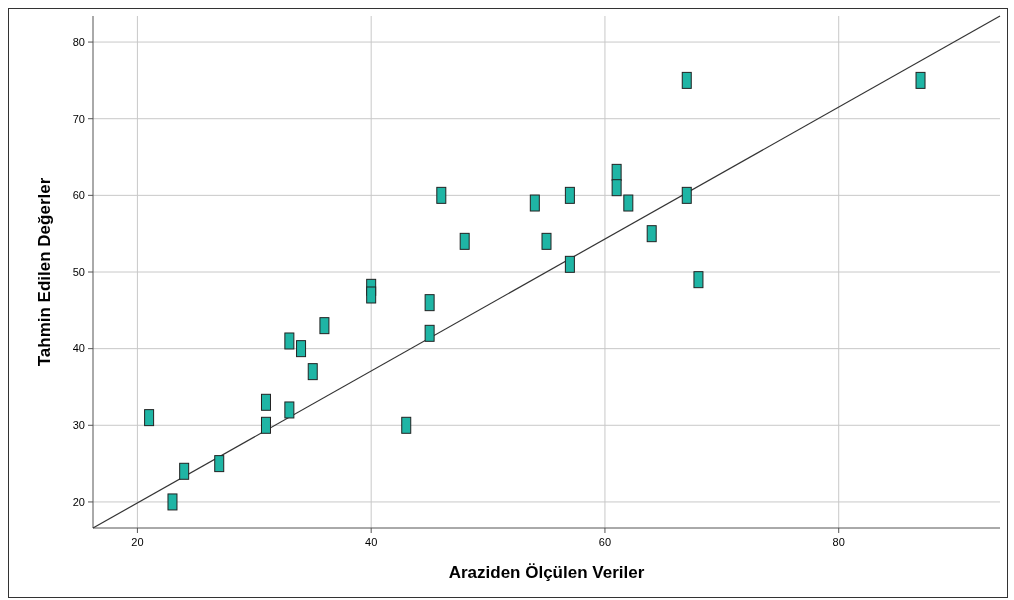  I want to click on y-tick-label: 40, so click(78, 348).